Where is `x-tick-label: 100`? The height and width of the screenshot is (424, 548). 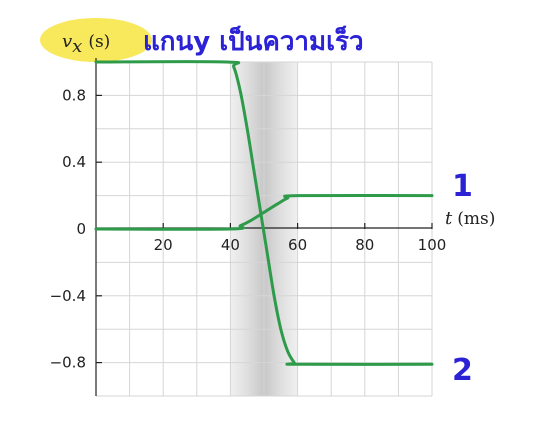
x-tick-label: 100 is located at coordinates (432, 245).